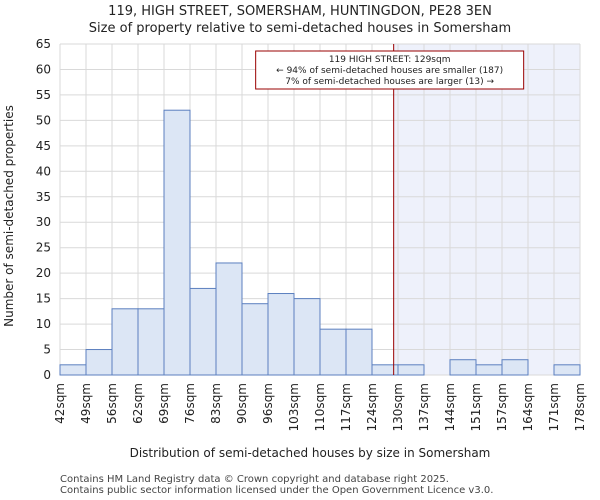 The image size is (600, 500). Describe the element at coordinates (450, 407) in the screenshot. I see `x-tick-label: 144sqm` at that location.